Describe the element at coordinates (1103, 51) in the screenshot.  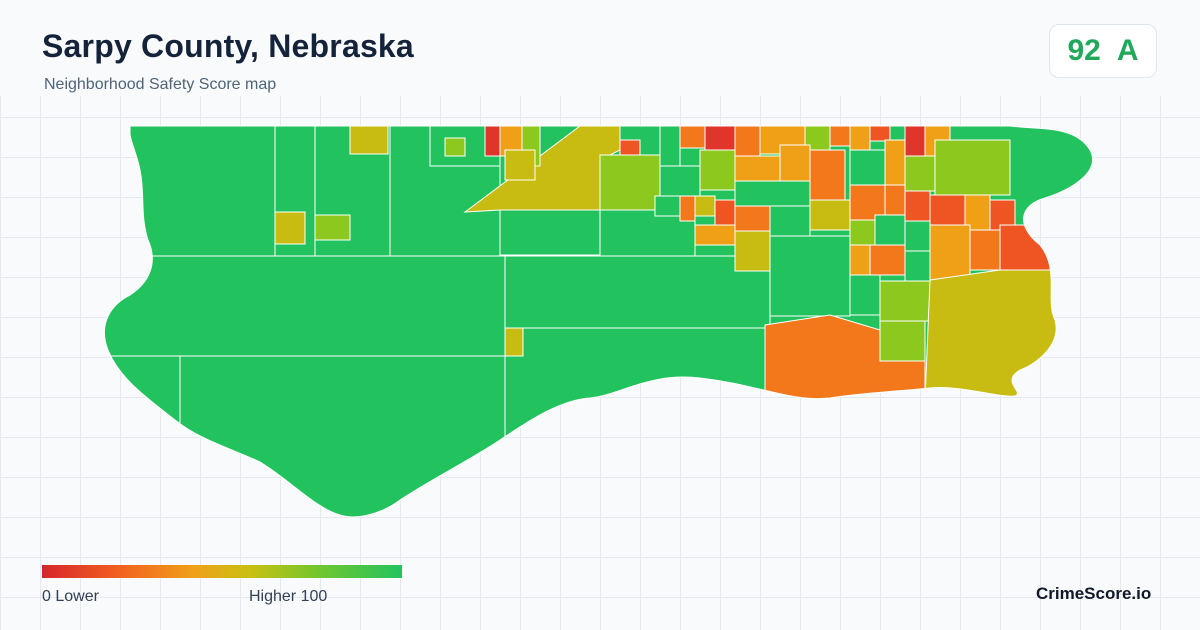
I see `score-badge: 92 A` at that location.